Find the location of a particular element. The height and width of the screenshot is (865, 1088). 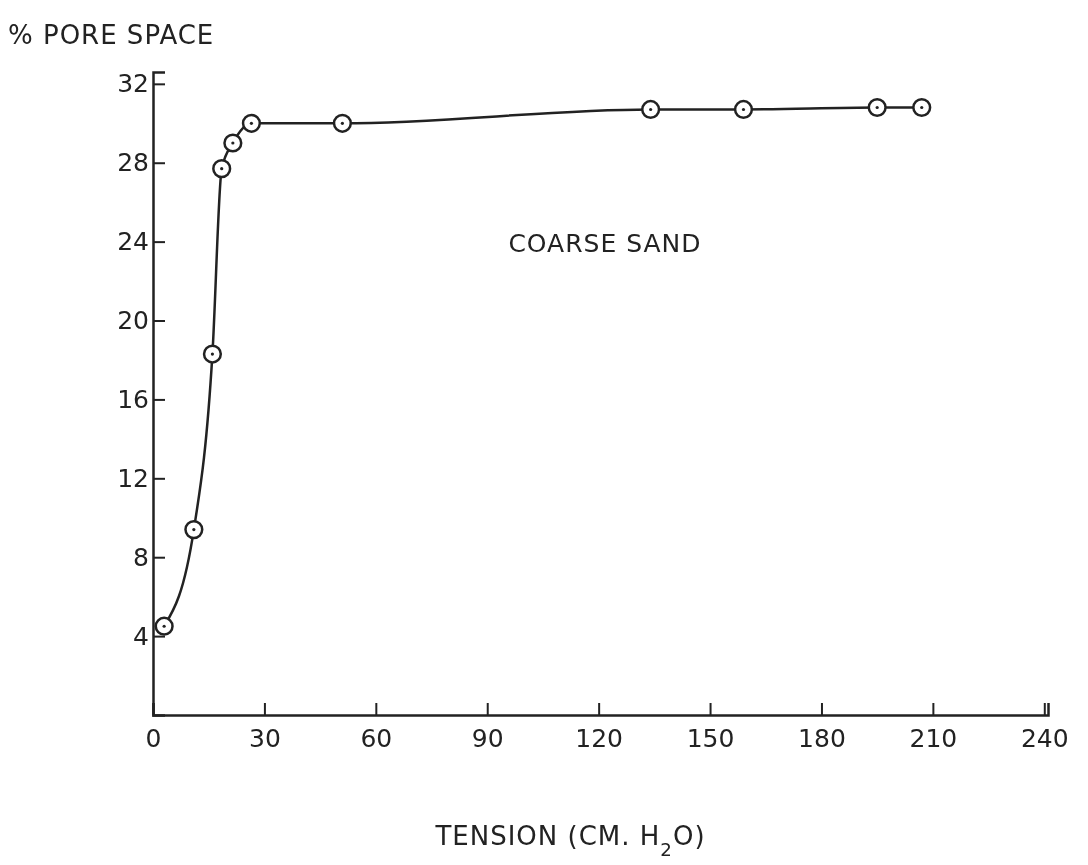

y-tick-label: 28 is located at coordinates (133, 163).